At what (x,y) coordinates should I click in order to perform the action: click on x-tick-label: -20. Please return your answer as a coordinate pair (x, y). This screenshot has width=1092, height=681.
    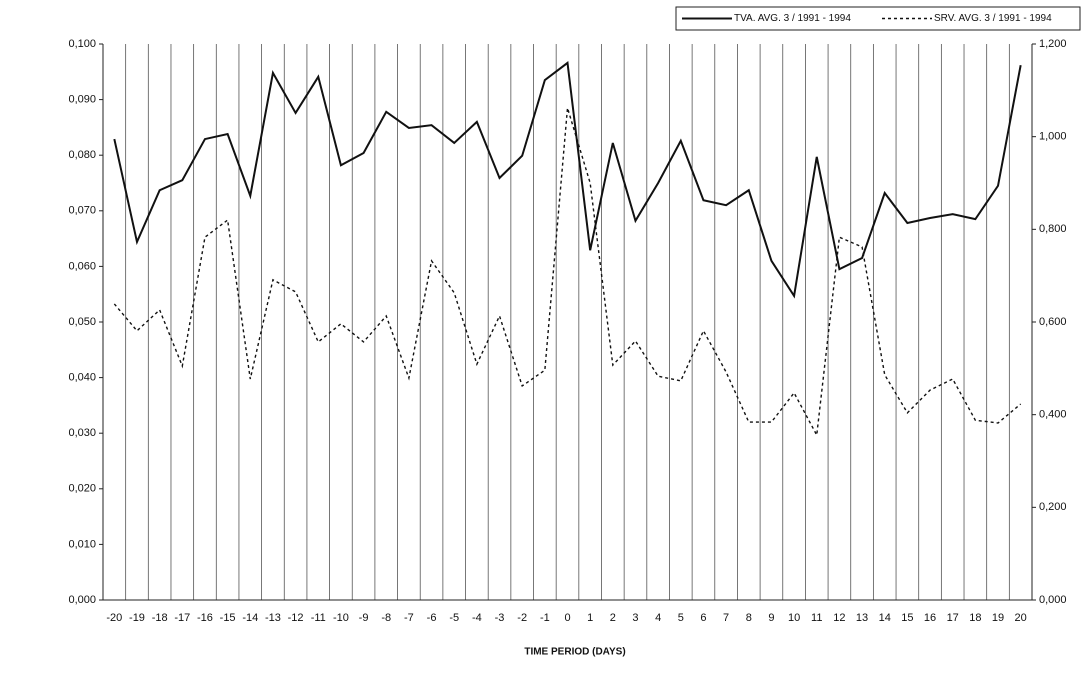
    Looking at the image, I should click on (114, 618).